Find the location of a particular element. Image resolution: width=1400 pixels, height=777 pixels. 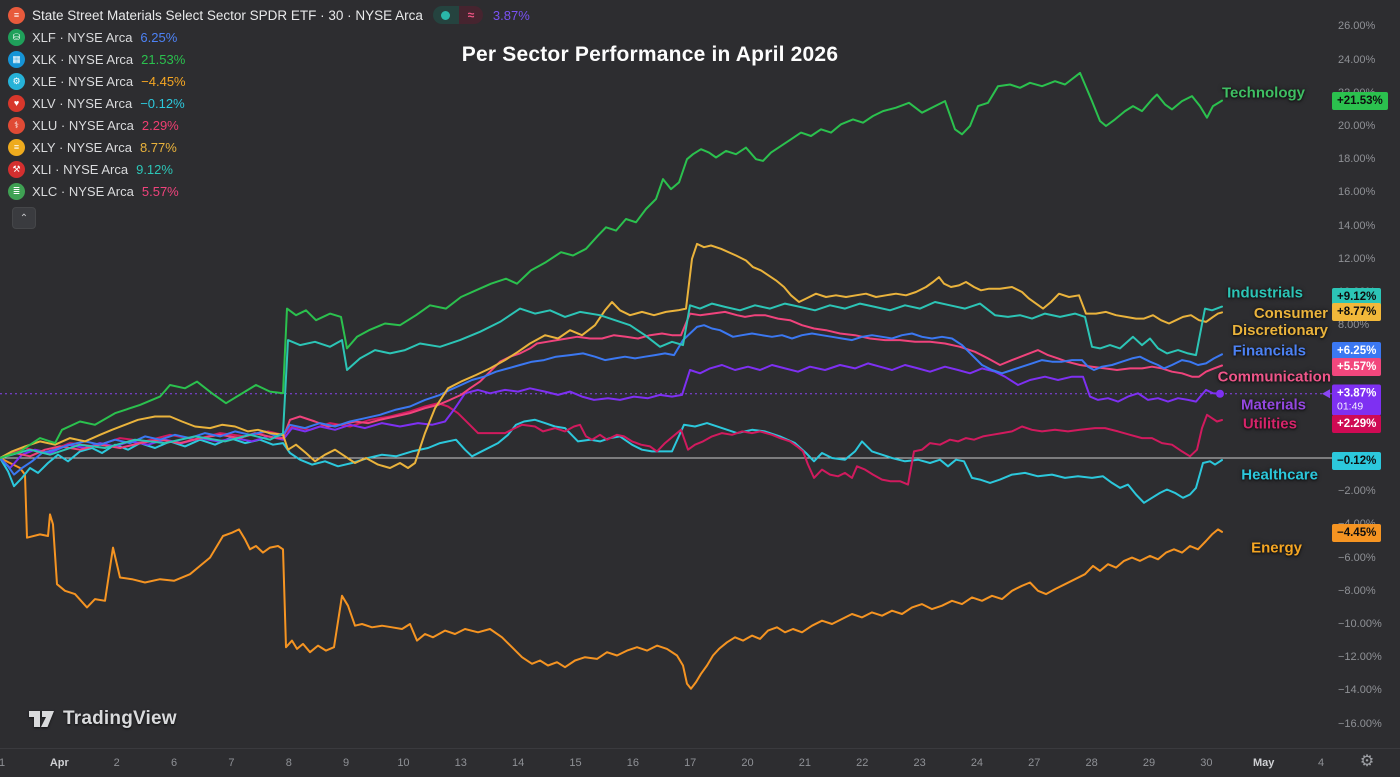

price-axis-label: 20.00% is located at coordinates (1357, 126).